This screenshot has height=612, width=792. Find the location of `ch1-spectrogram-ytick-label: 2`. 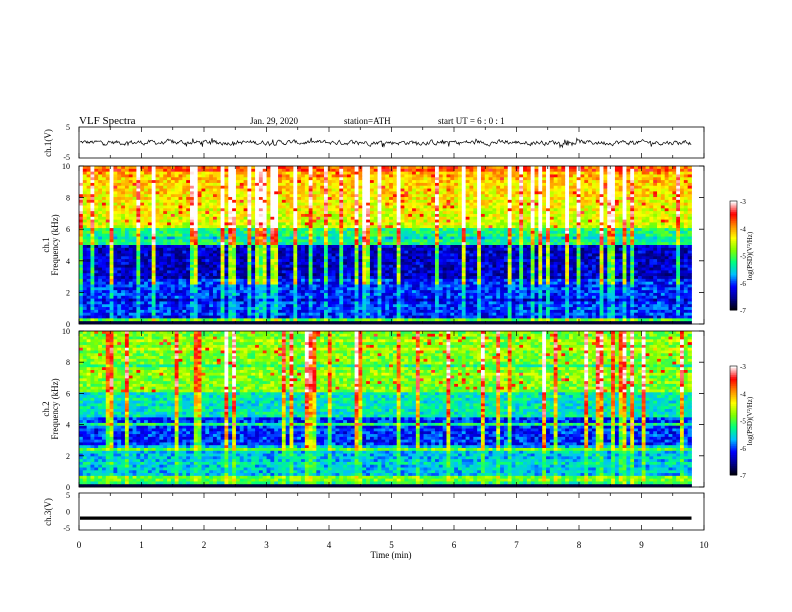

ch1-spectrogram-ytick-label: 2 is located at coordinates (68, 292).